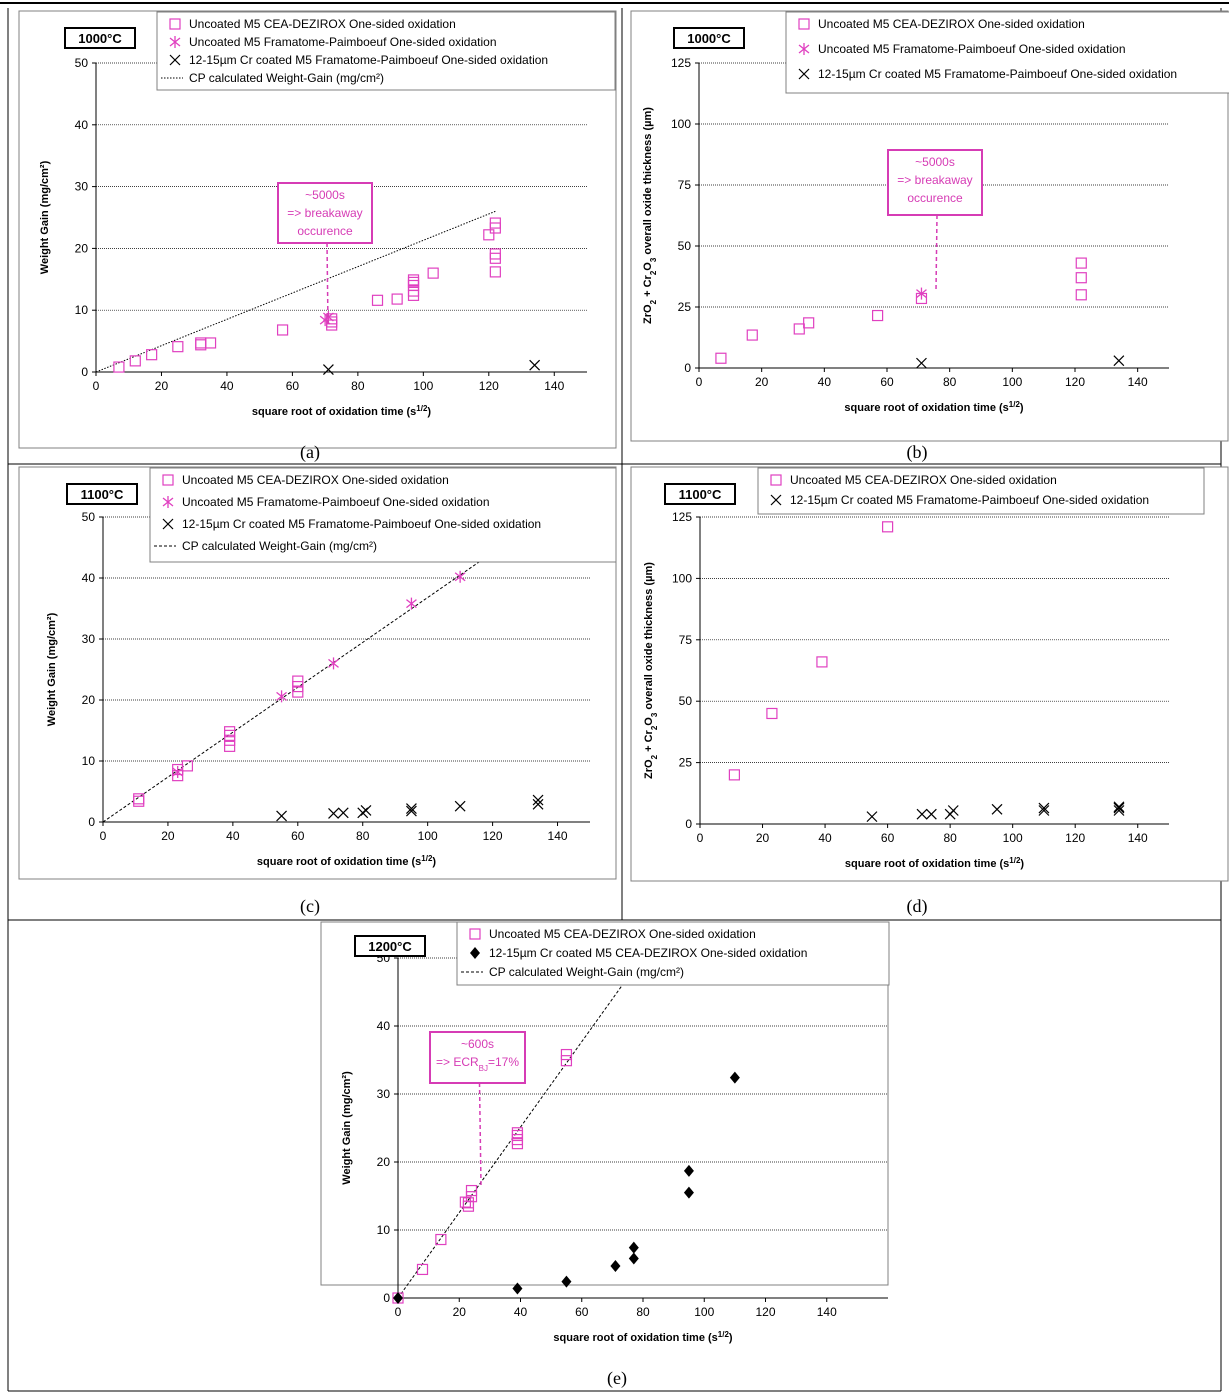 The image size is (1229, 1392). Describe the element at coordinates (100, 38) in the screenshot. I see `temperature-text: 1000°C` at that location.